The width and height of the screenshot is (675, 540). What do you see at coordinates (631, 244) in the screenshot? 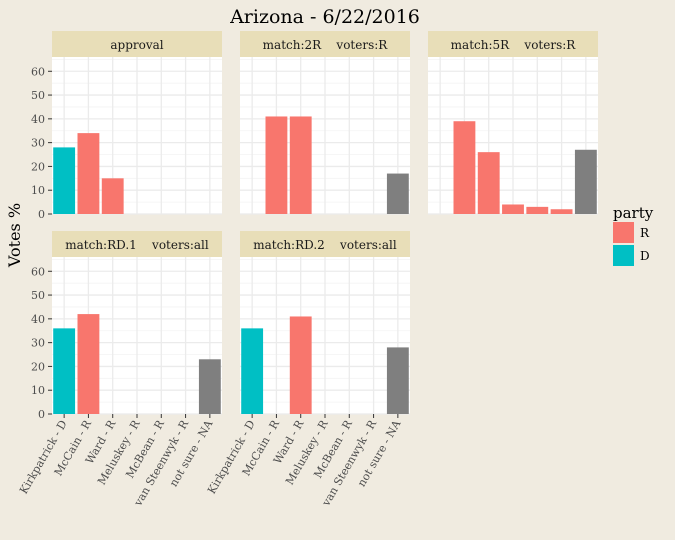
I see `legend-entries: RD` at bounding box center [631, 244].